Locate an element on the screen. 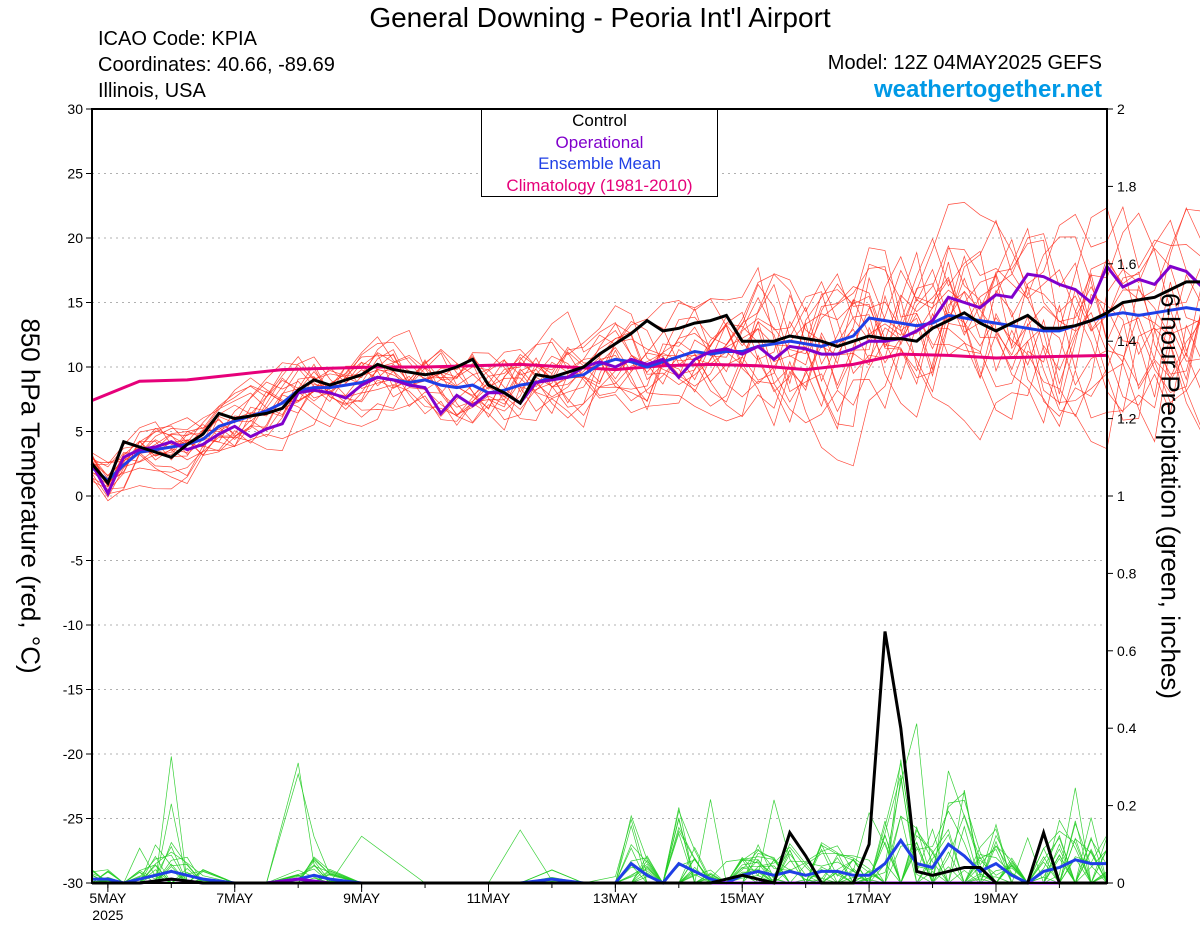 The height and width of the screenshot is (927, 1200). x-tick-label: 13MAY is located at coordinates (616, 898).